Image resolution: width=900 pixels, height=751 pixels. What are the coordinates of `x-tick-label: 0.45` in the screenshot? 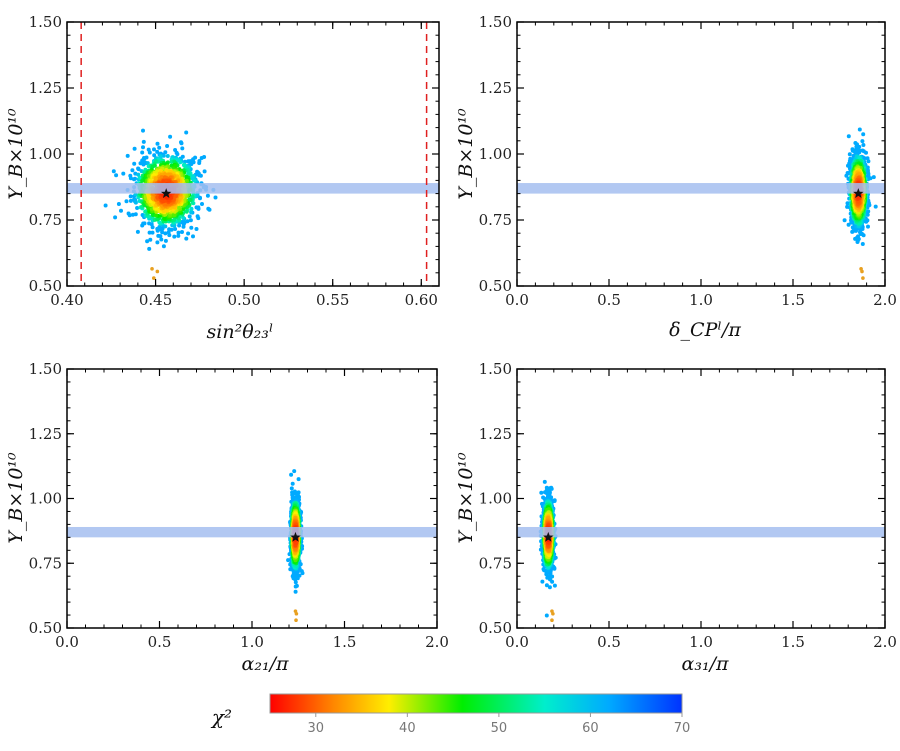 It's located at (155, 300).